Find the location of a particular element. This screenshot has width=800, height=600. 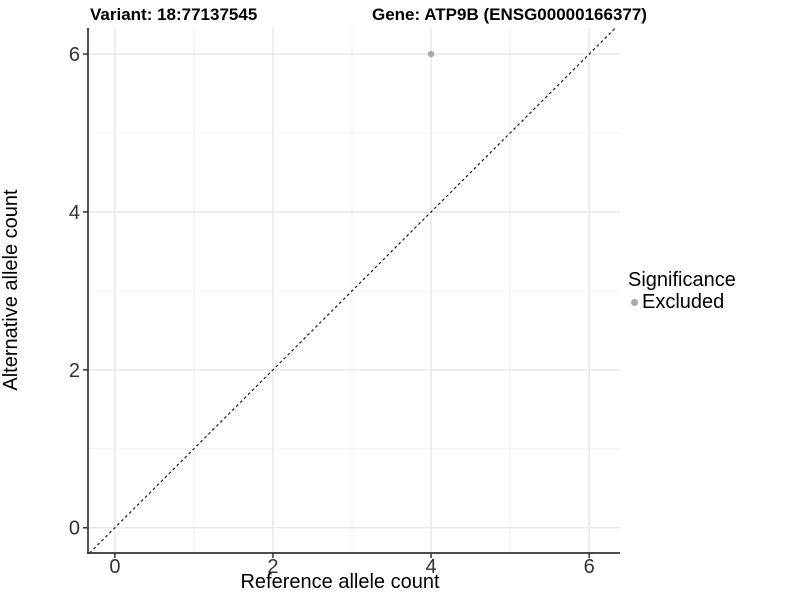

y-tick-label: 4 is located at coordinates (74, 213).